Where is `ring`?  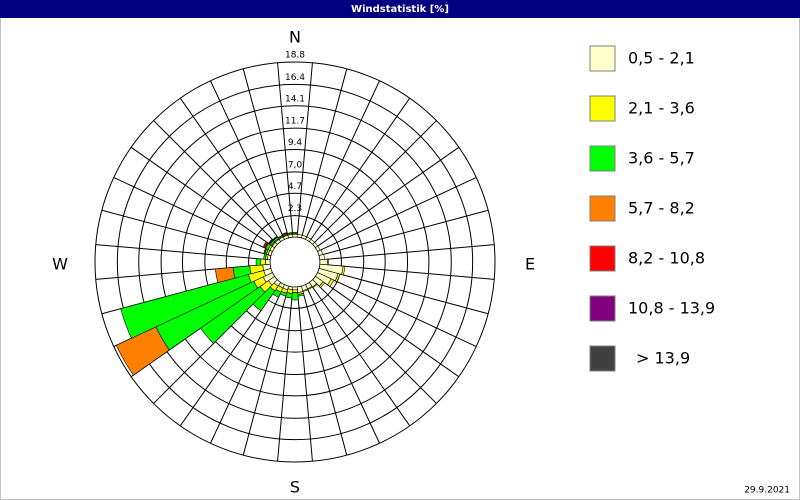 ring is located at coordinates (295, 262).